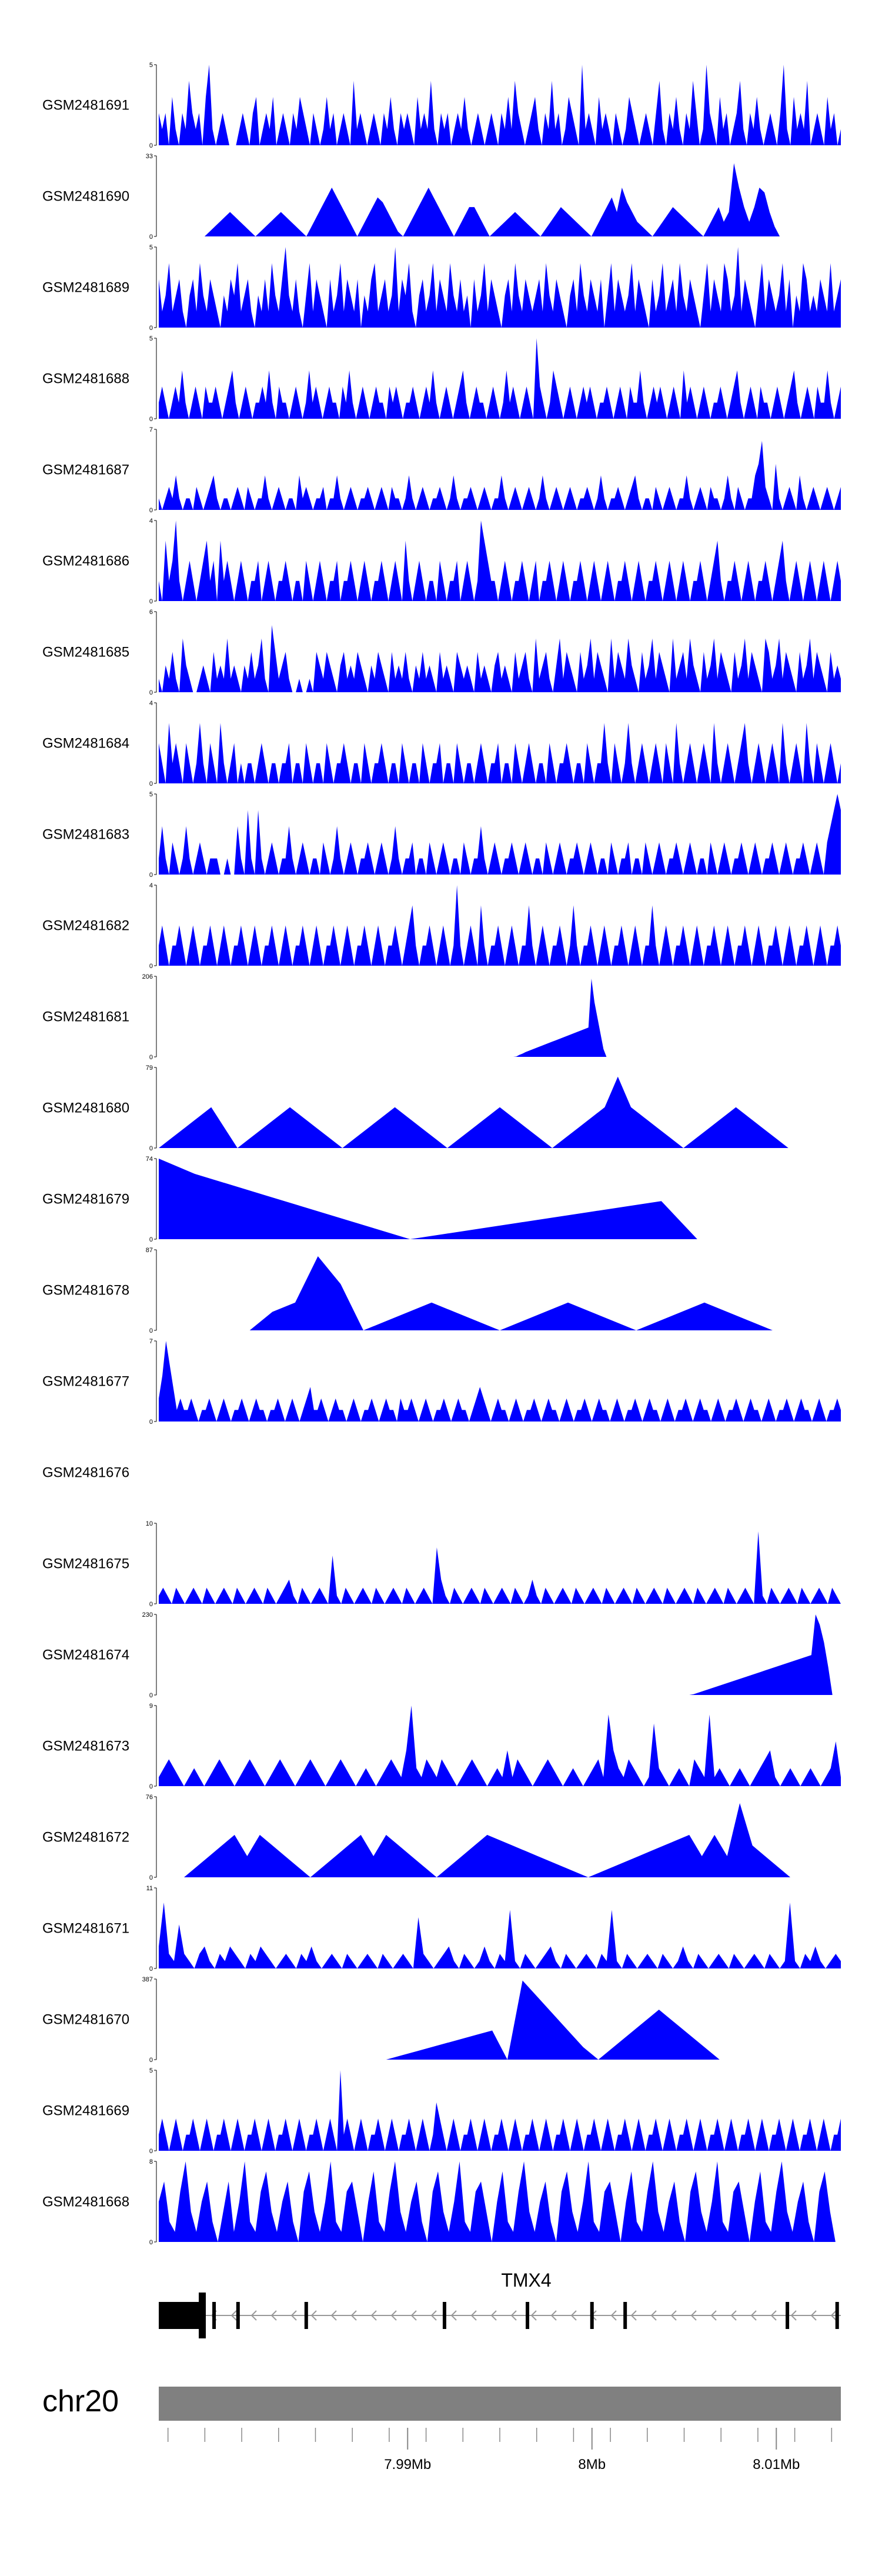  What do you see at coordinates (441, 1017) in the screenshot?
I see `track-GSM2481681: GSM2481681 206 0` at bounding box center [441, 1017].